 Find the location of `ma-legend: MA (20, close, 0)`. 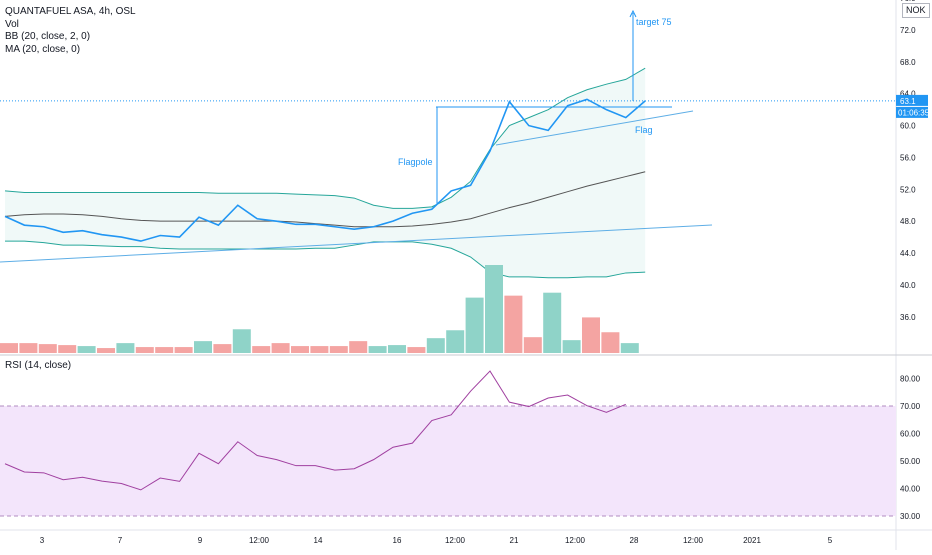

ma-legend: MA (20, close, 0) is located at coordinates (43, 49).